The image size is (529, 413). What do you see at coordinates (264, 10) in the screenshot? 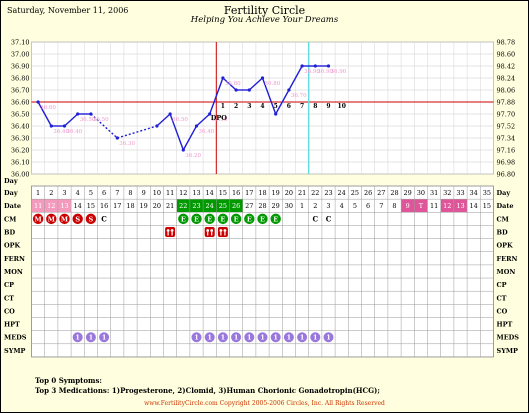
I see `chart-title: Fertility Circle` at bounding box center [264, 10].